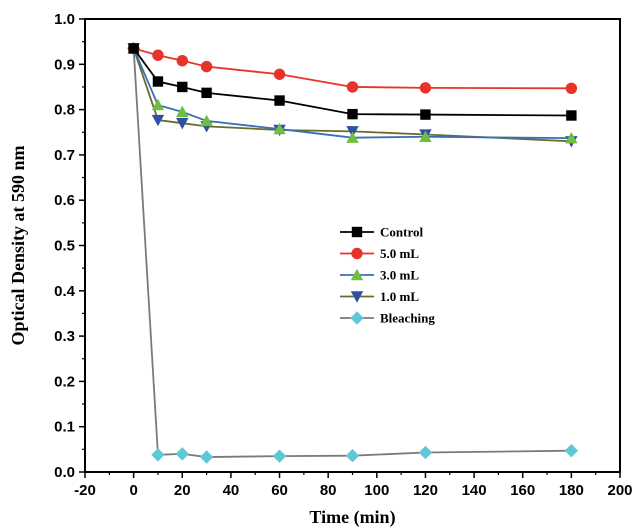  Describe the element at coordinates (352, 68) in the screenshot. I see `series-5-0-ml` at that location.